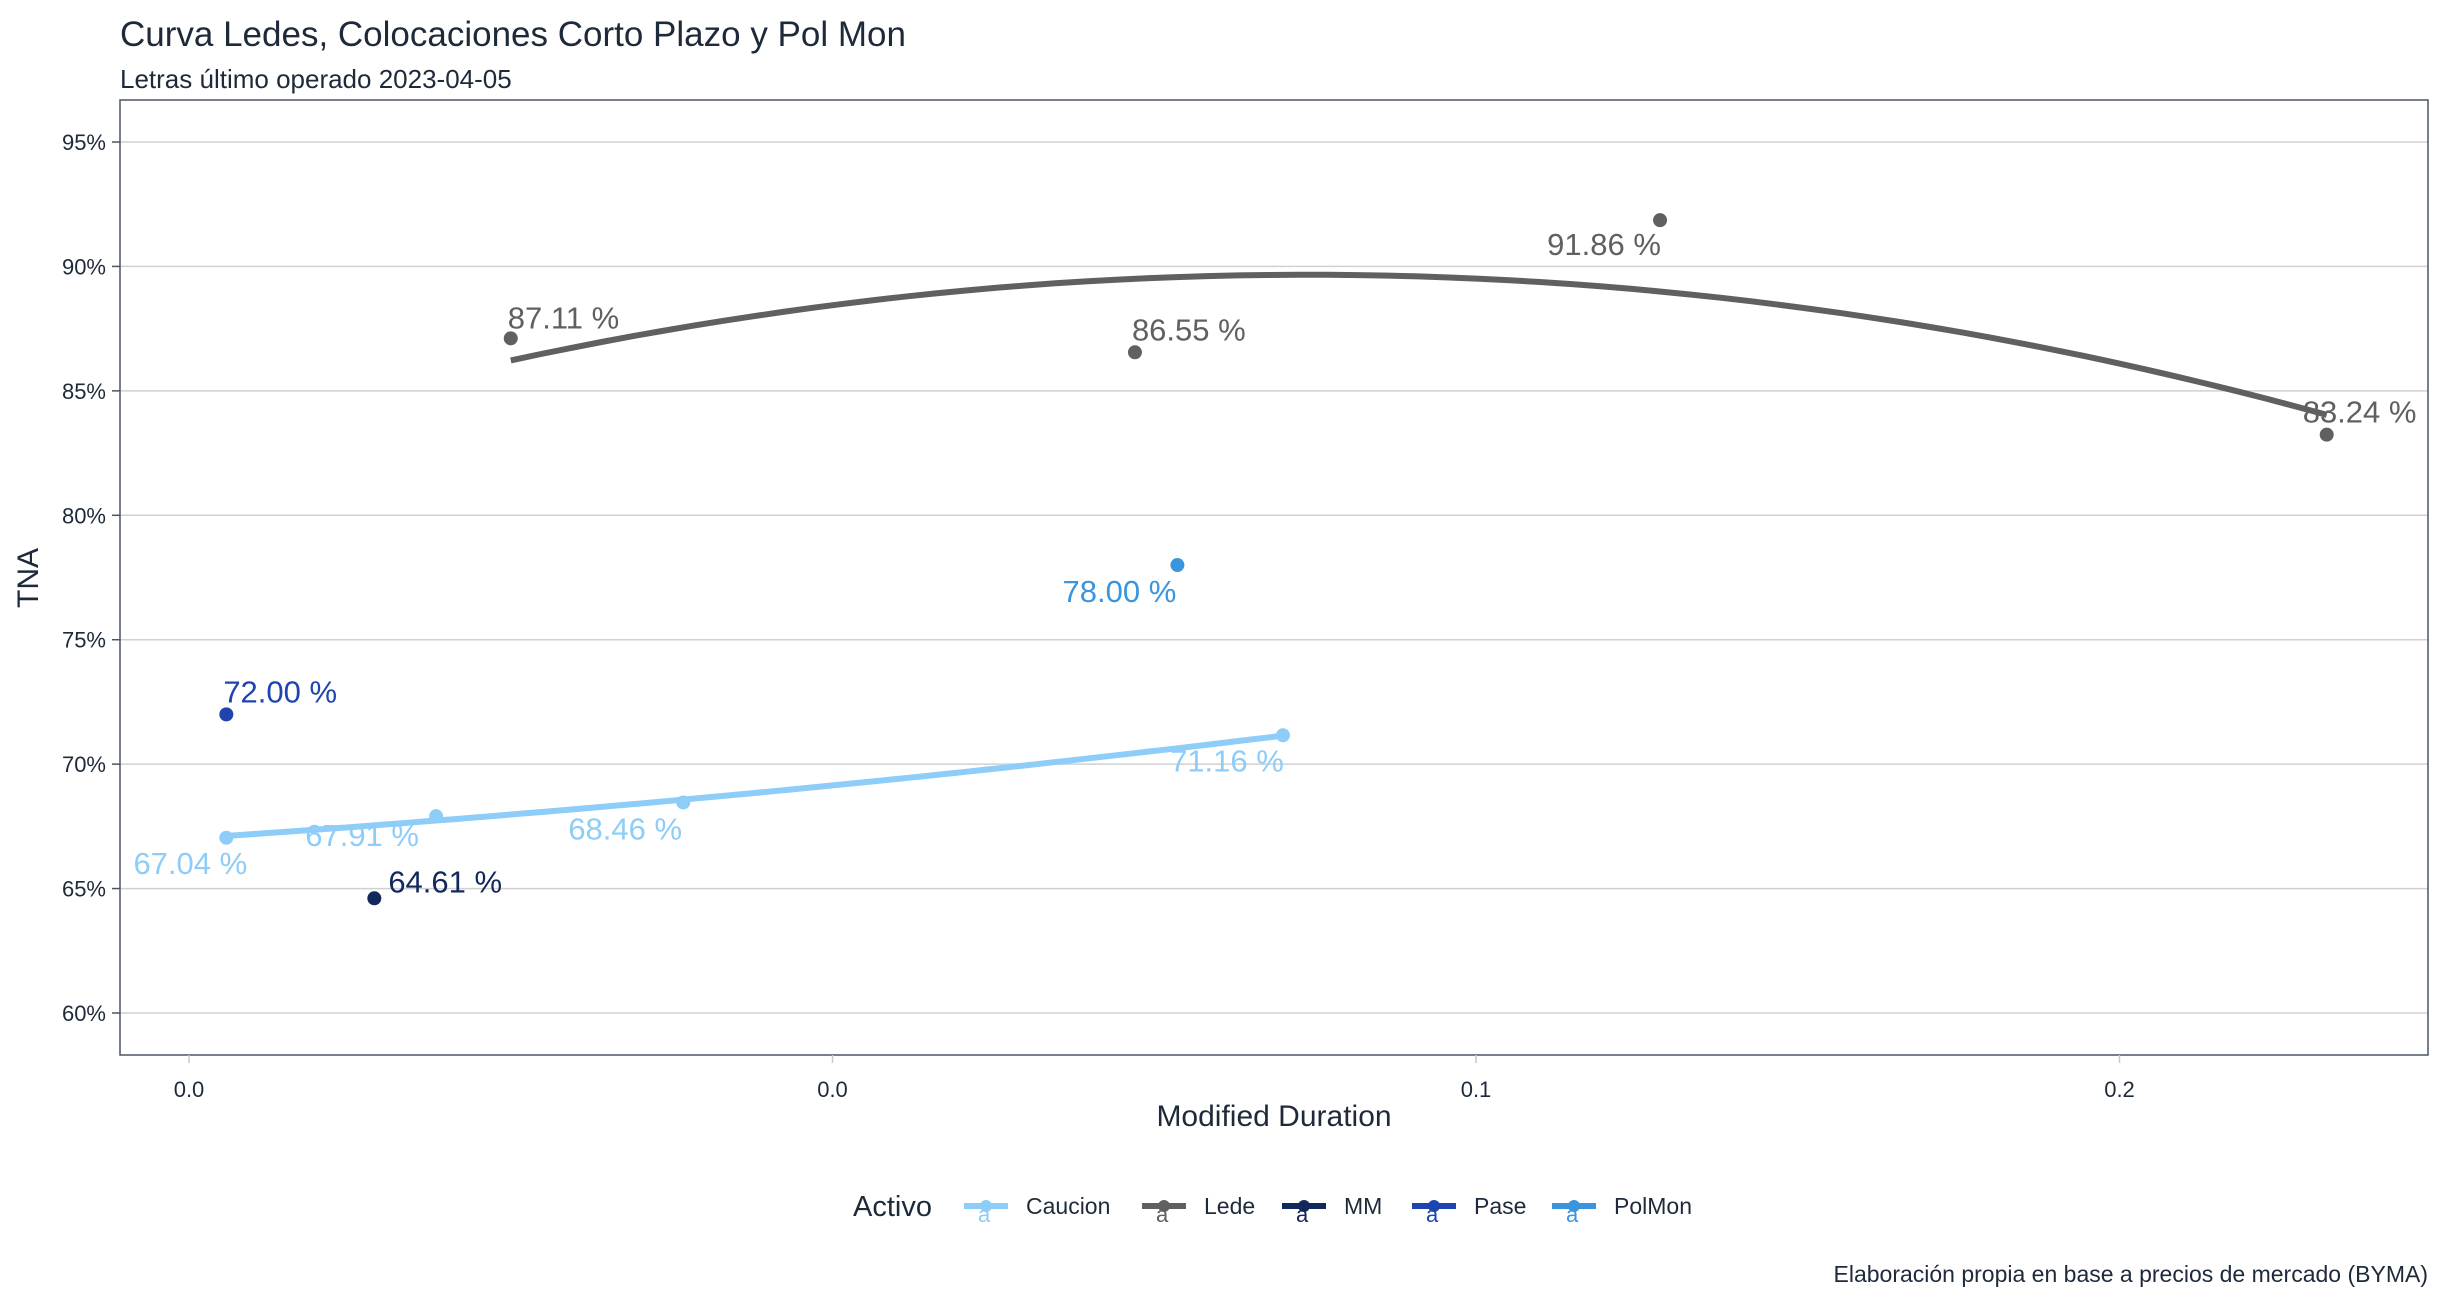 This screenshot has width=2446, height=1302. Describe the element at coordinates (1332, 1210) in the screenshot. I see `legend-item-mm: a MM` at that location.